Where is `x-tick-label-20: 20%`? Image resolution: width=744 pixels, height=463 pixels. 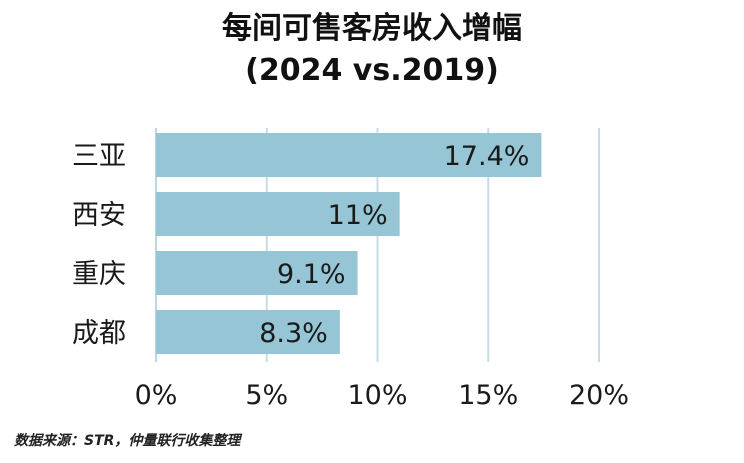
x-tick-label-20: 20% is located at coordinates (599, 395).